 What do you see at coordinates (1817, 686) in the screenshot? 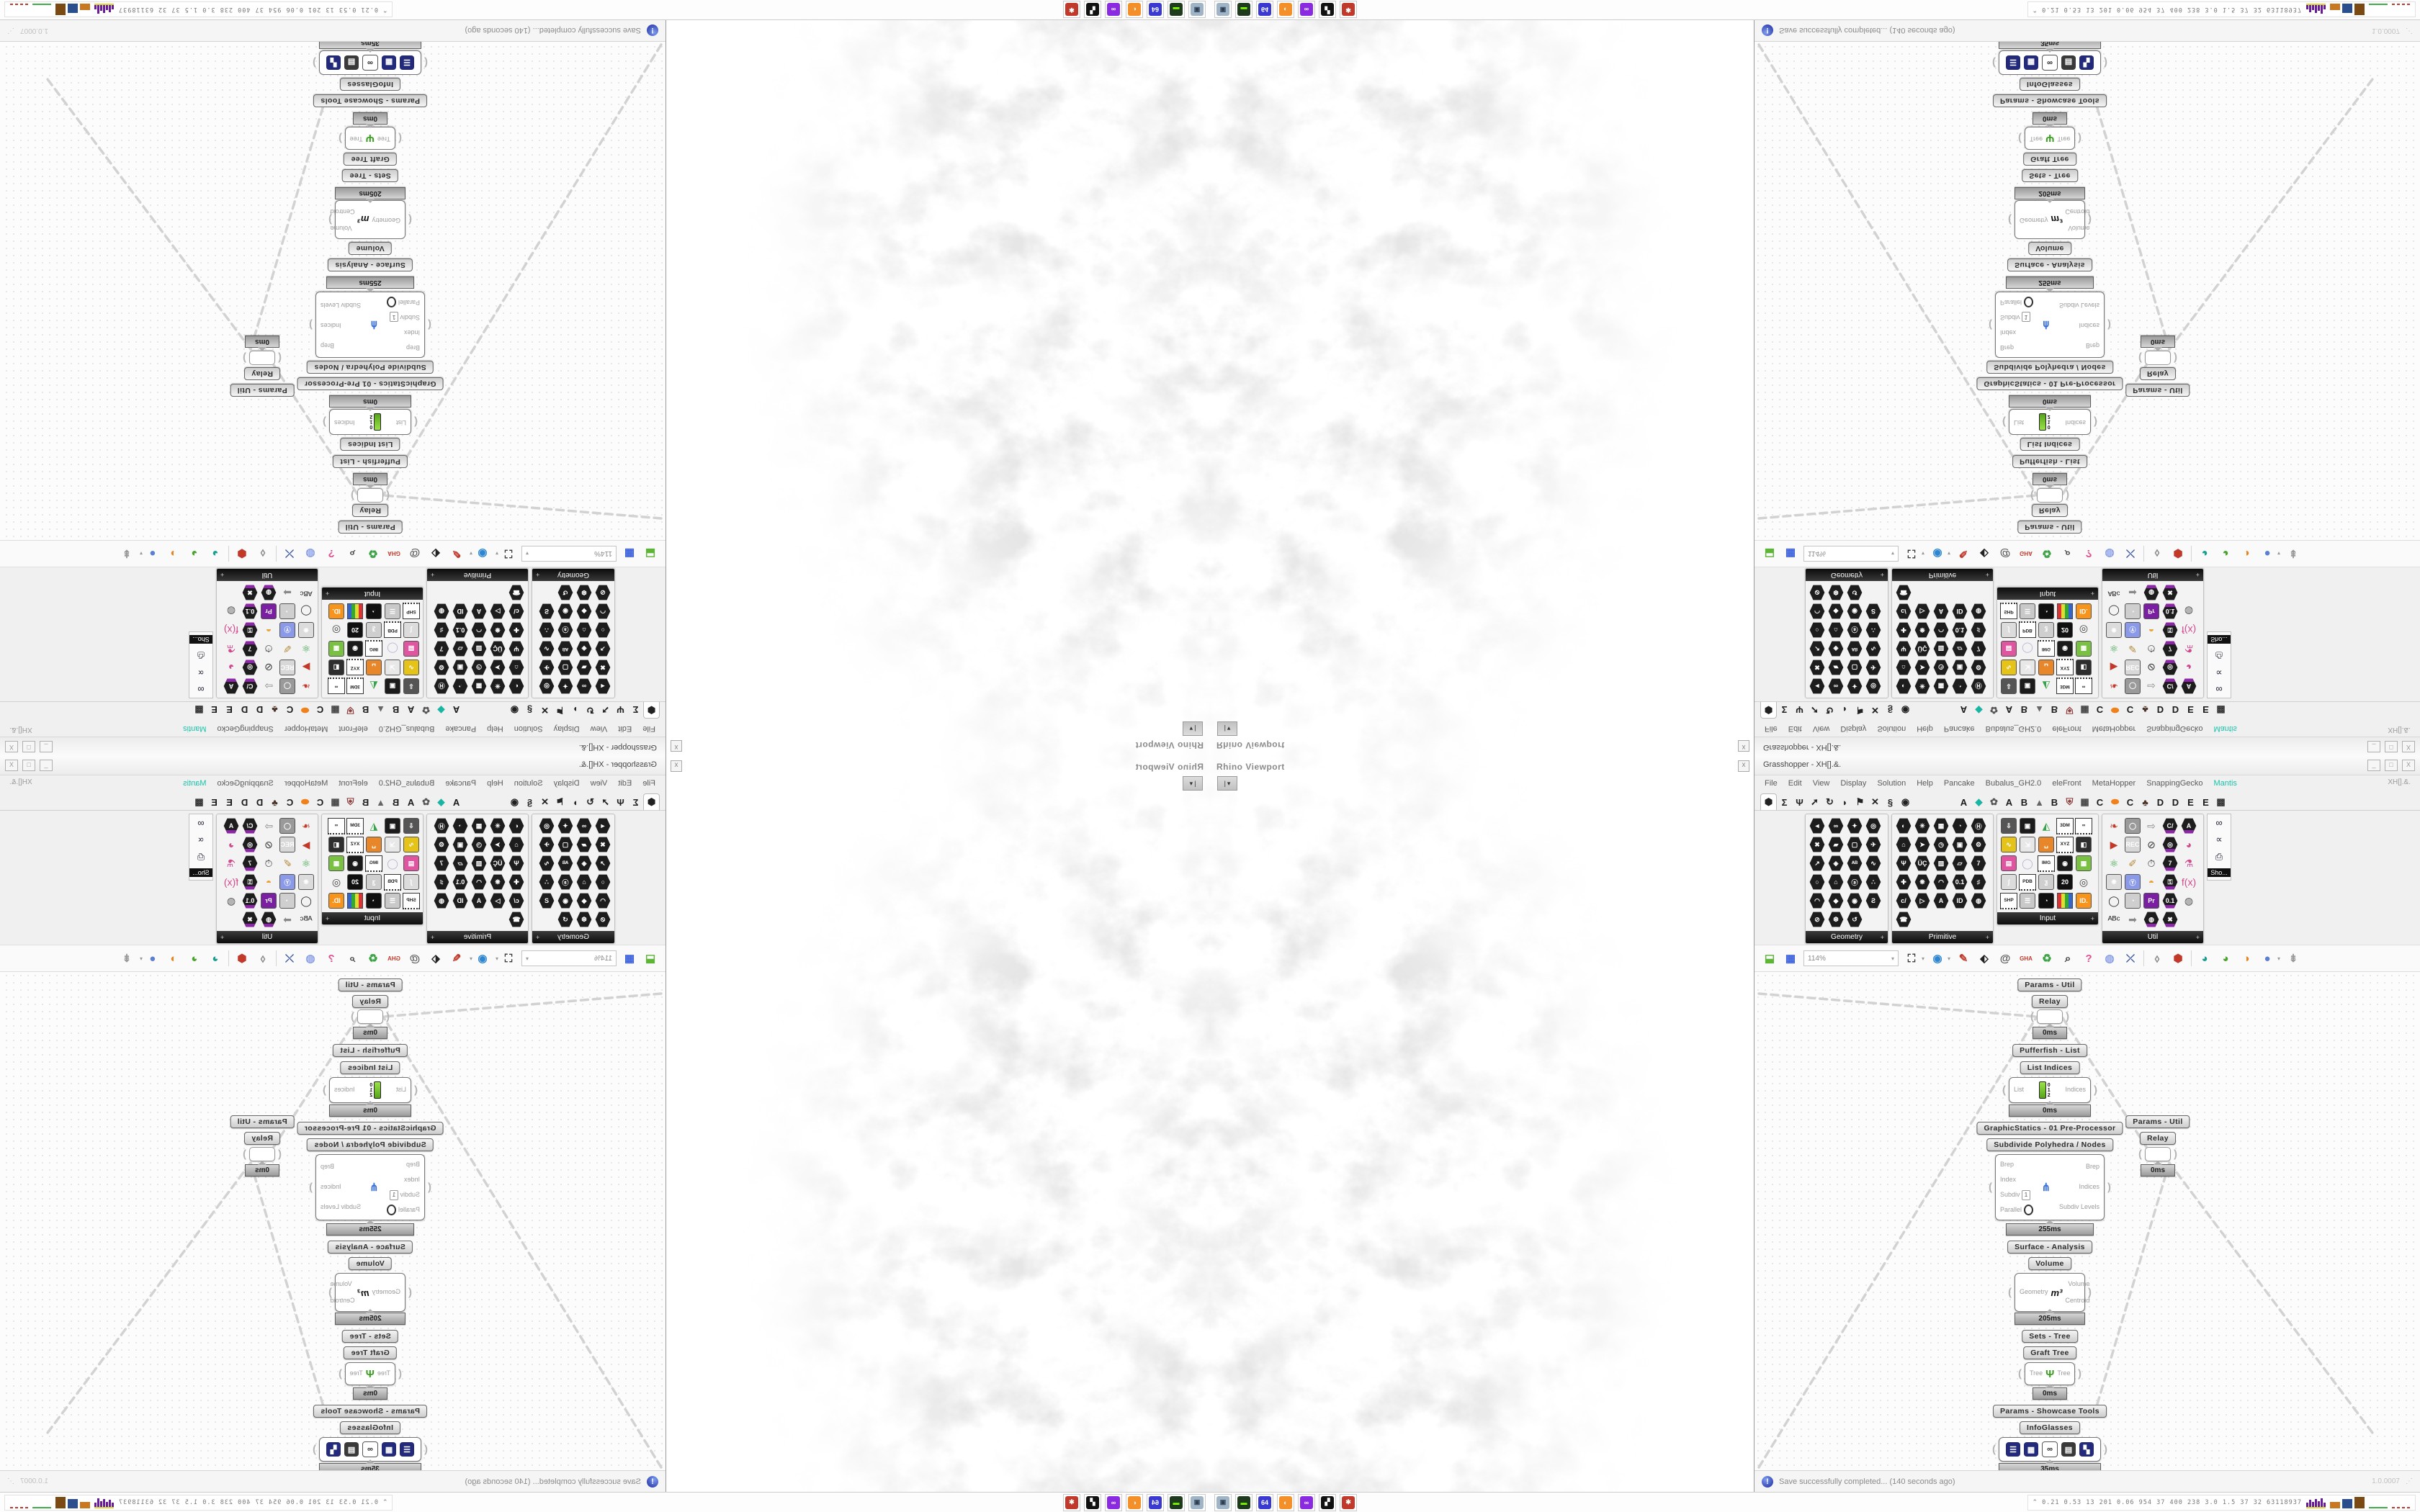
I see `palette-icon: ◄` at bounding box center [1817, 686].